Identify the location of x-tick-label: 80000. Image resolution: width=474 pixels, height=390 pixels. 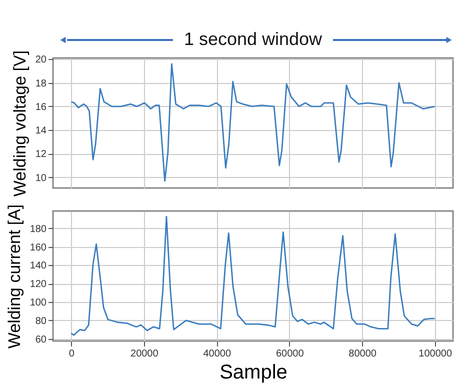
(362, 354).